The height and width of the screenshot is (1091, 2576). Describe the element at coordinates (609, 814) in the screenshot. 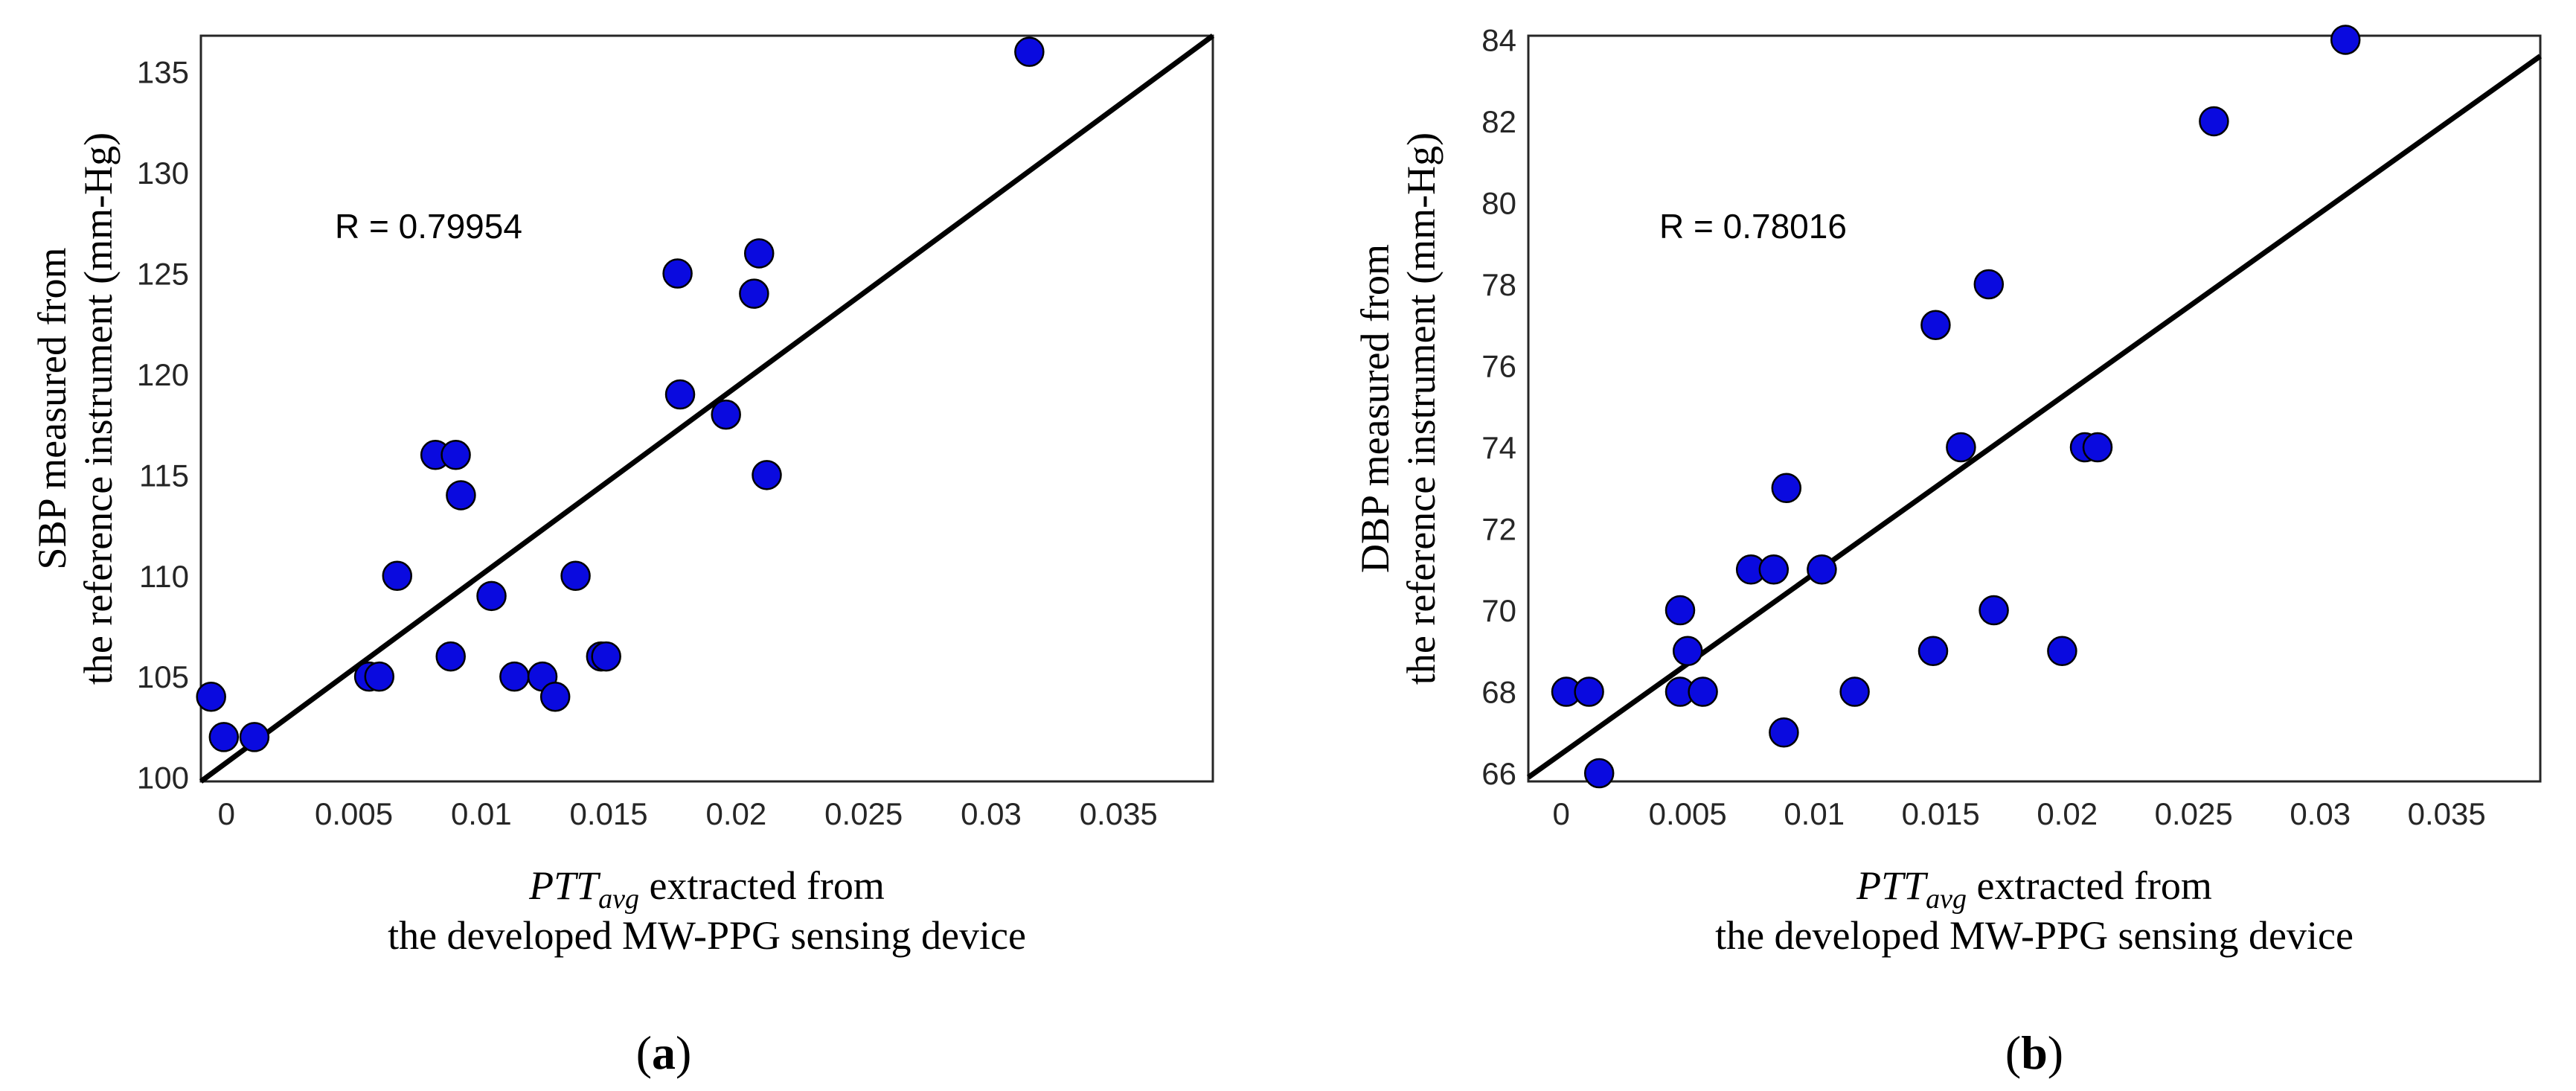

I see `chart-a-x-tick-label: 0.015` at that location.